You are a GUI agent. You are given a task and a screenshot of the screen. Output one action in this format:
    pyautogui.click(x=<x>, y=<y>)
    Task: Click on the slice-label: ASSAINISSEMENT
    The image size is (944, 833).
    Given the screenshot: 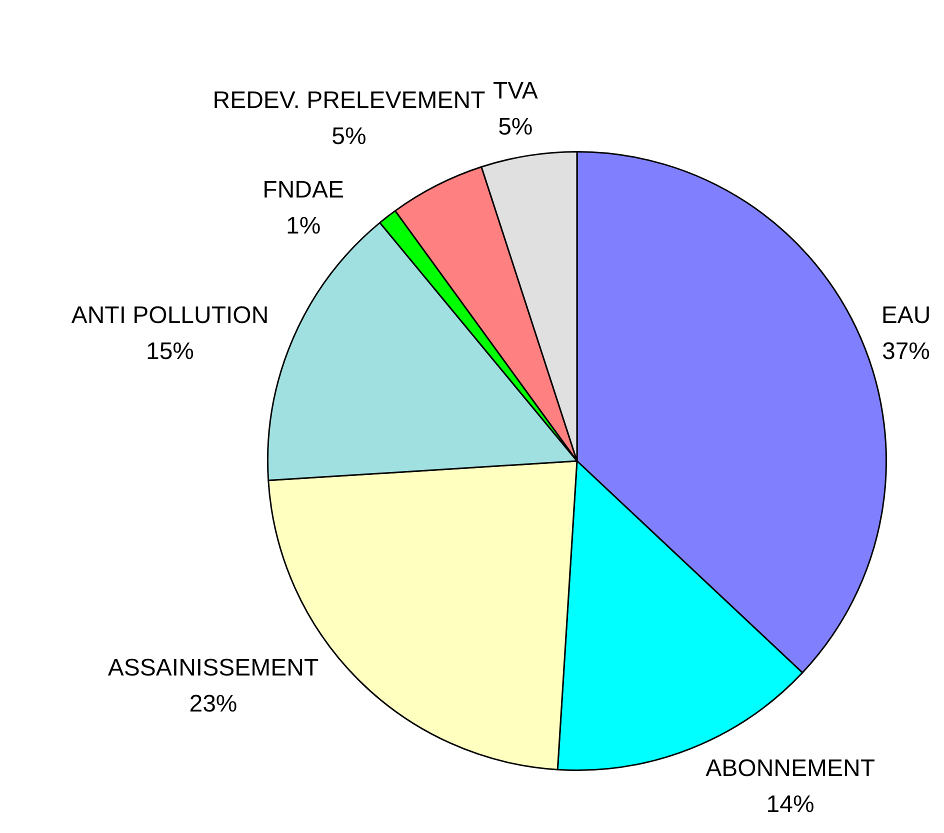 What is the action you would take?
    pyautogui.click(x=213, y=668)
    